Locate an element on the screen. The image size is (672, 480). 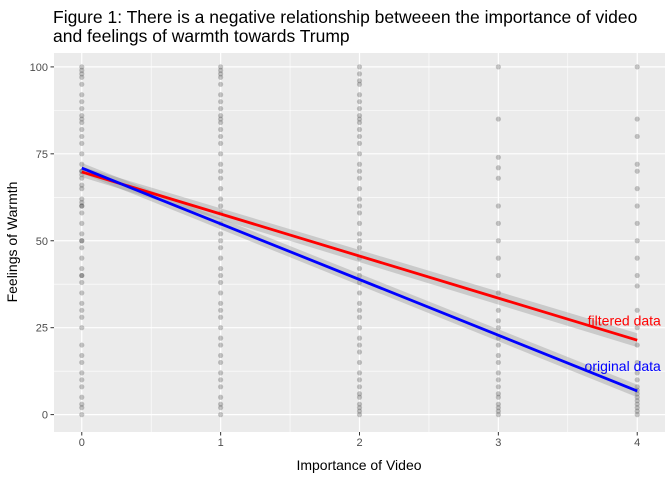
x-tick-label: 0 is located at coordinates (82, 443).